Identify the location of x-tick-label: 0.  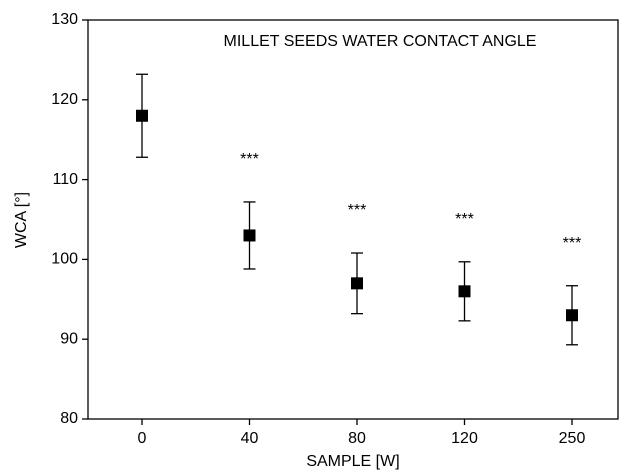
(142, 438).